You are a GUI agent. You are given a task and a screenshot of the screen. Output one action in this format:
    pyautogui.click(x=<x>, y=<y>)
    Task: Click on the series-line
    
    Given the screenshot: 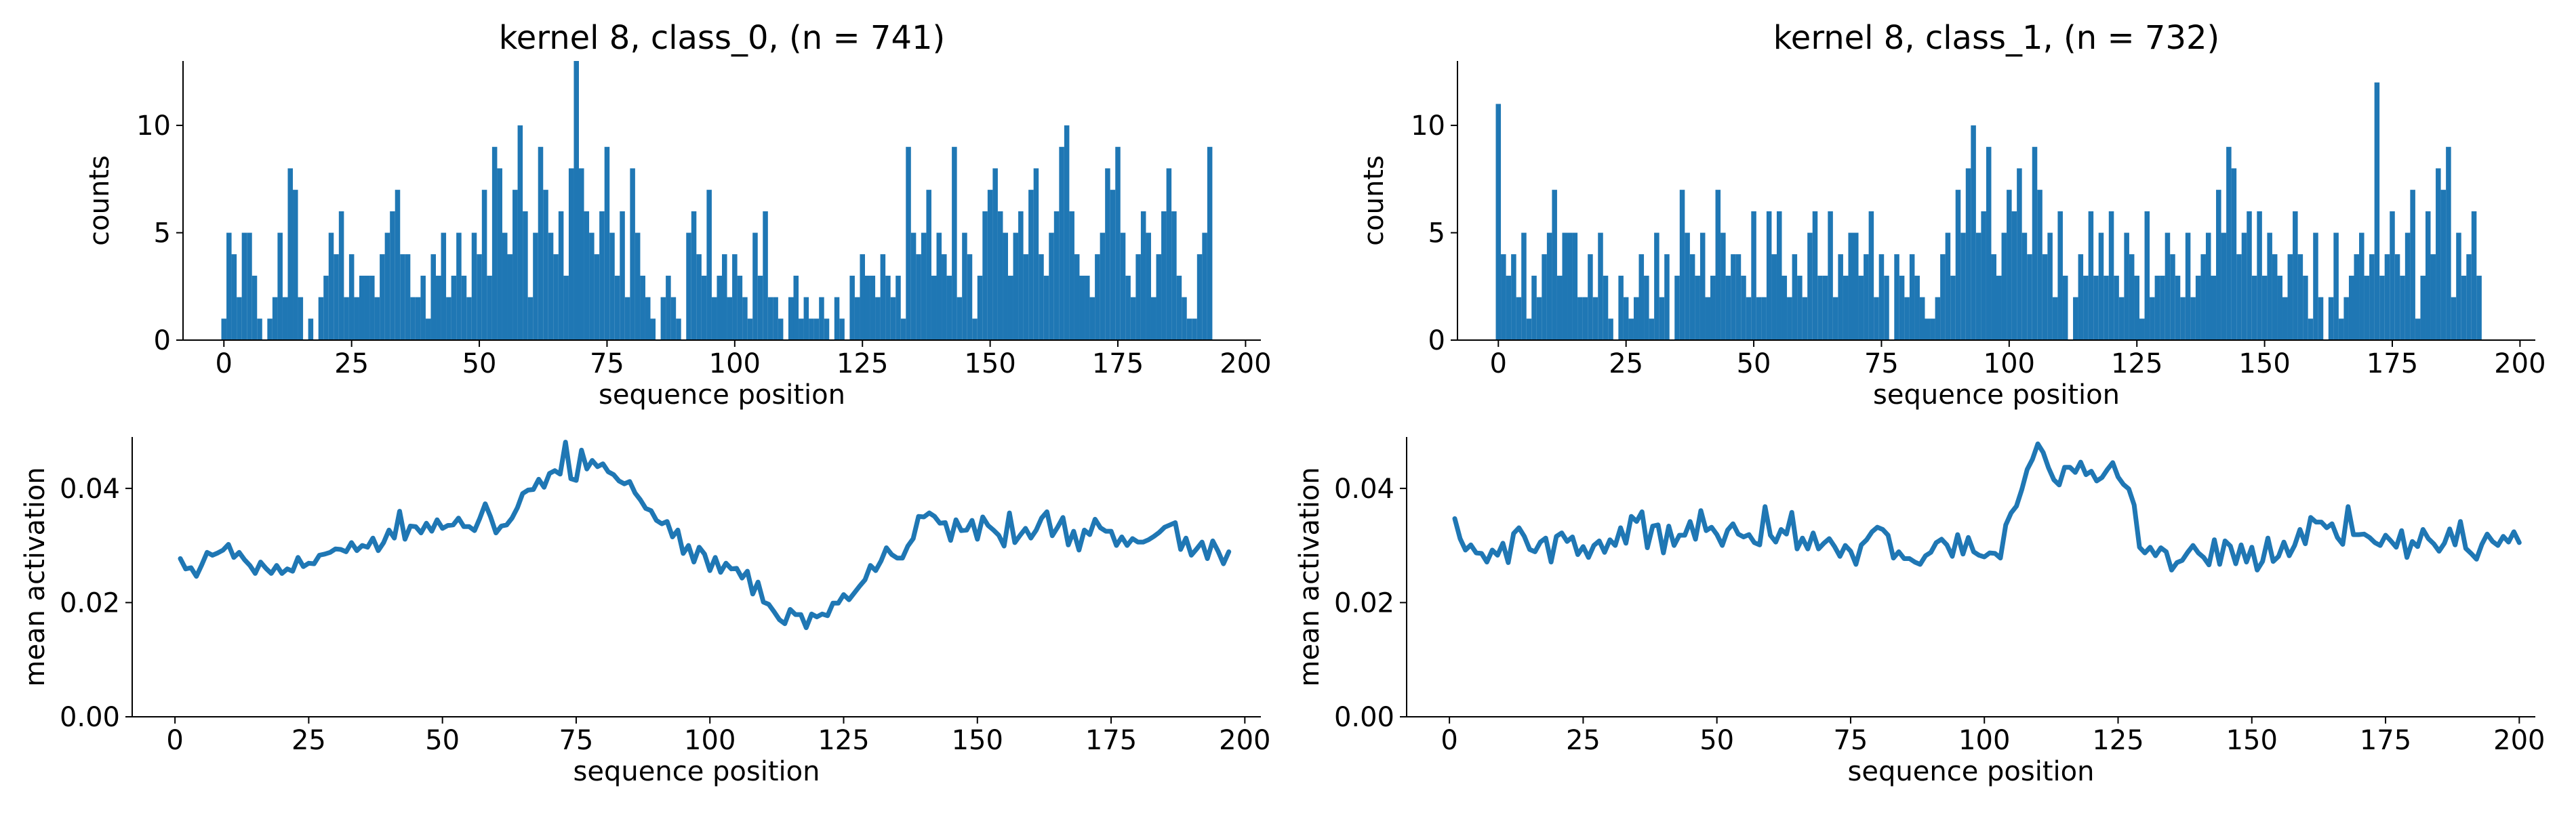 What is the action you would take?
    pyautogui.click(x=705, y=535)
    